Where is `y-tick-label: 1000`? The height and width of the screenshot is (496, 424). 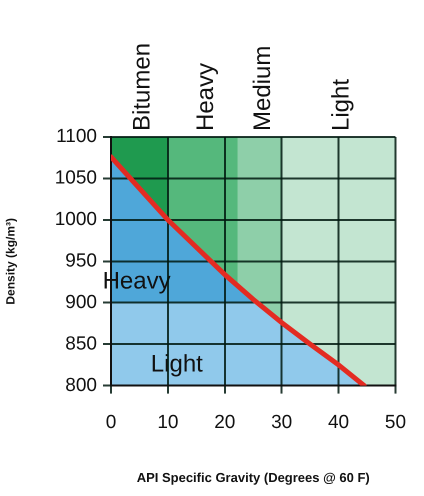 y-tick-label: 1000 is located at coordinates (75, 219).